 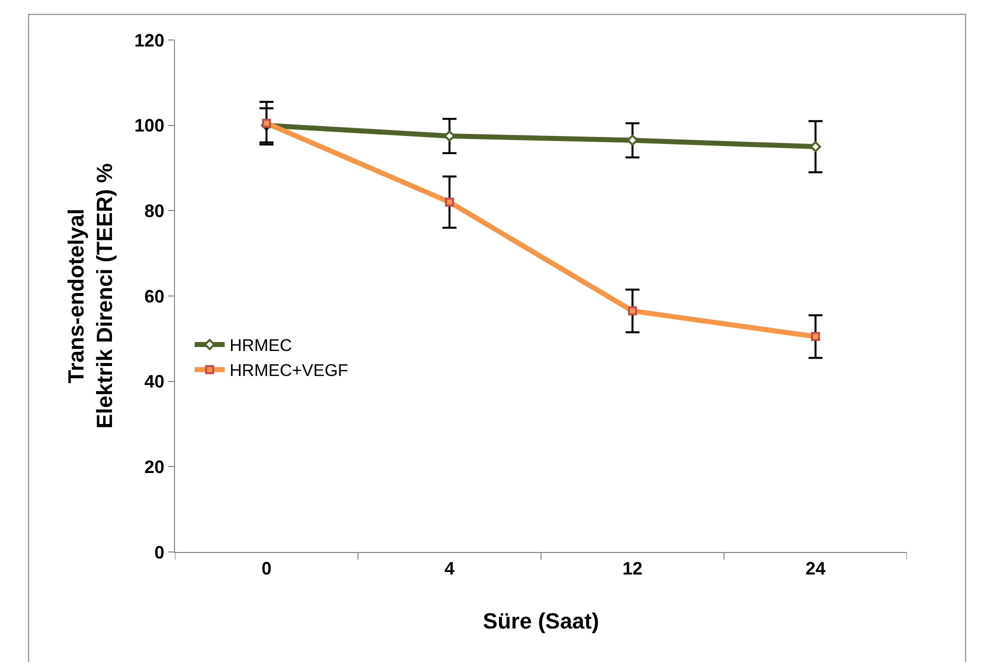 What do you see at coordinates (289, 370) in the screenshot?
I see `legend-label: HRMEC+VEGF` at bounding box center [289, 370].